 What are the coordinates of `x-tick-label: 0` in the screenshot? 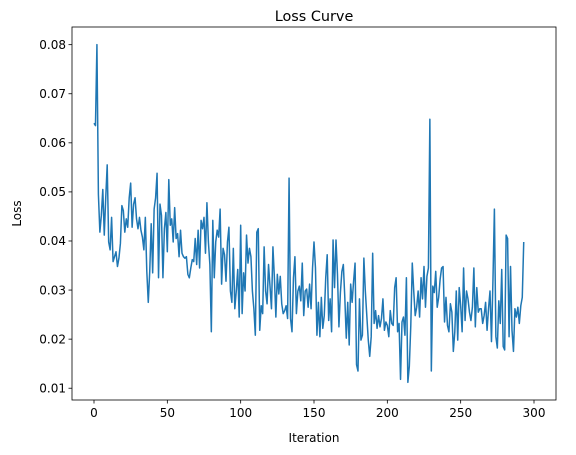 It's located at (94, 413).